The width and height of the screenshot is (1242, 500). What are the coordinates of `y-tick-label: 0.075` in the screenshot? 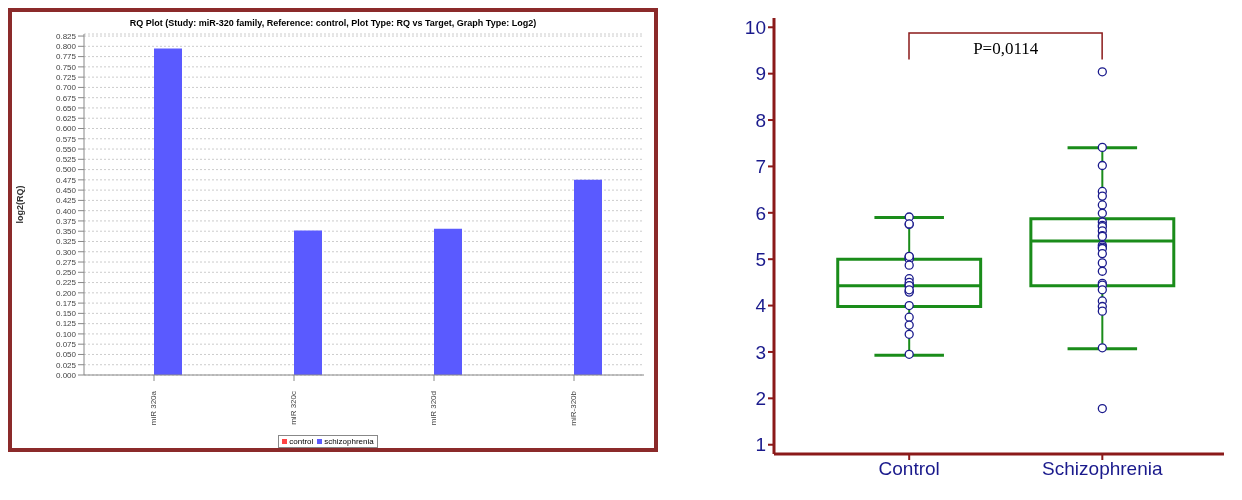 It's located at (66, 345).